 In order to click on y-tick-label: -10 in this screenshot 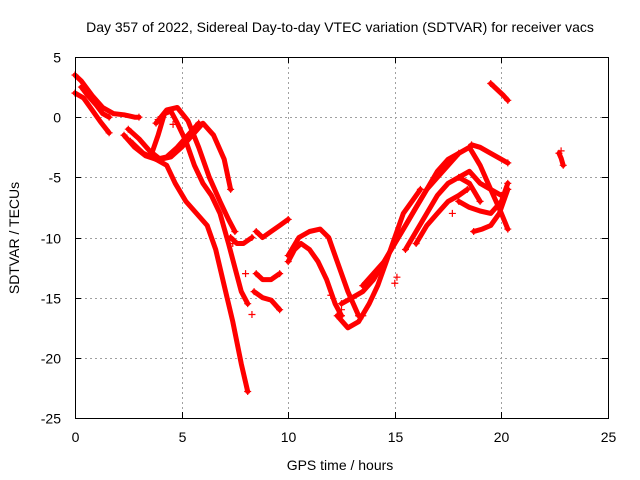, I will do `click(51, 239)`.